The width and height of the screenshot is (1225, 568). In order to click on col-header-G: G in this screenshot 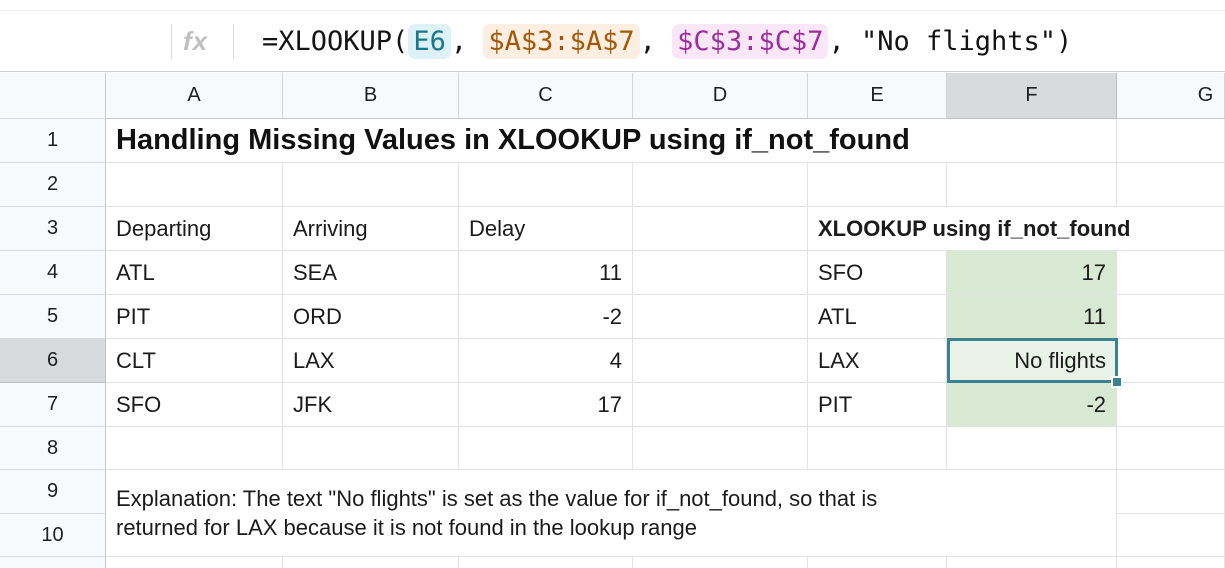, I will do `click(1171, 96)`.